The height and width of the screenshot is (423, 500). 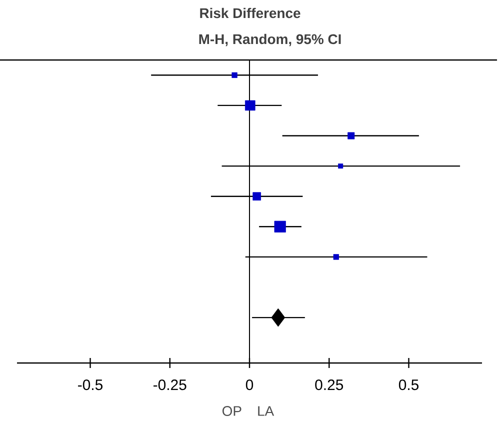 What do you see at coordinates (90, 385) in the screenshot?
I see `x-tick-label: -0.5` at bounding box center [90, 385].